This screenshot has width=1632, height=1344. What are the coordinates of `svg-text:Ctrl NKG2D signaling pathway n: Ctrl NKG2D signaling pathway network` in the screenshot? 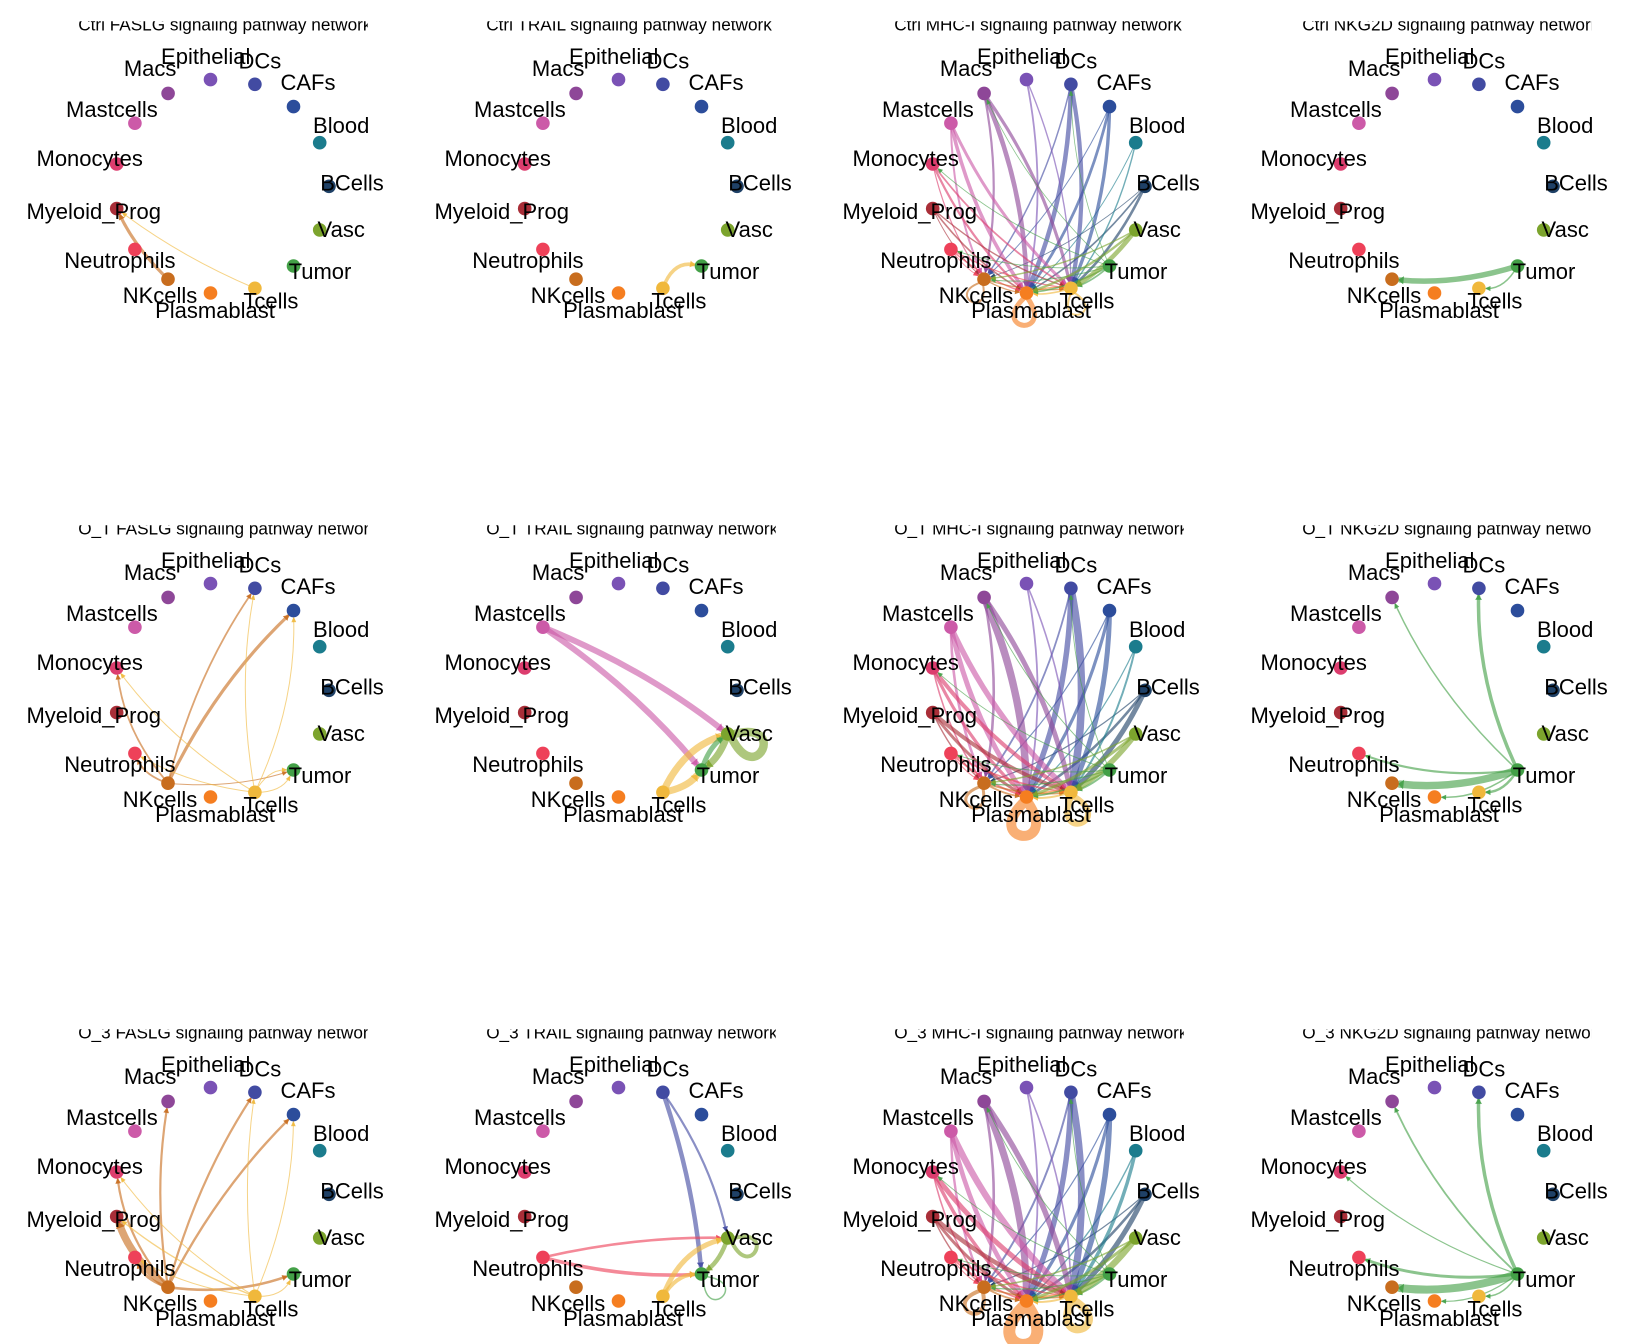 It's located at (1450, 24).